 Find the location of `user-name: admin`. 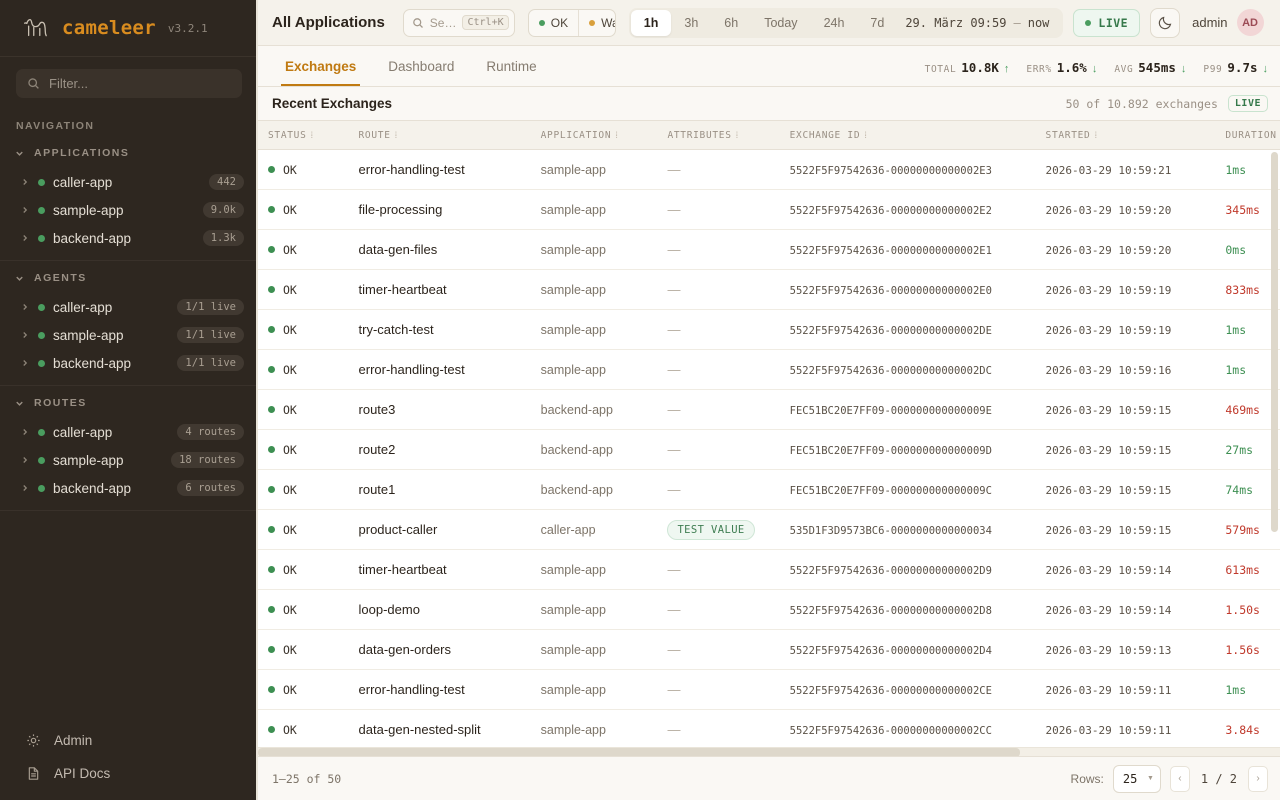

user-name: admin is located at coordinates (1210, 22).